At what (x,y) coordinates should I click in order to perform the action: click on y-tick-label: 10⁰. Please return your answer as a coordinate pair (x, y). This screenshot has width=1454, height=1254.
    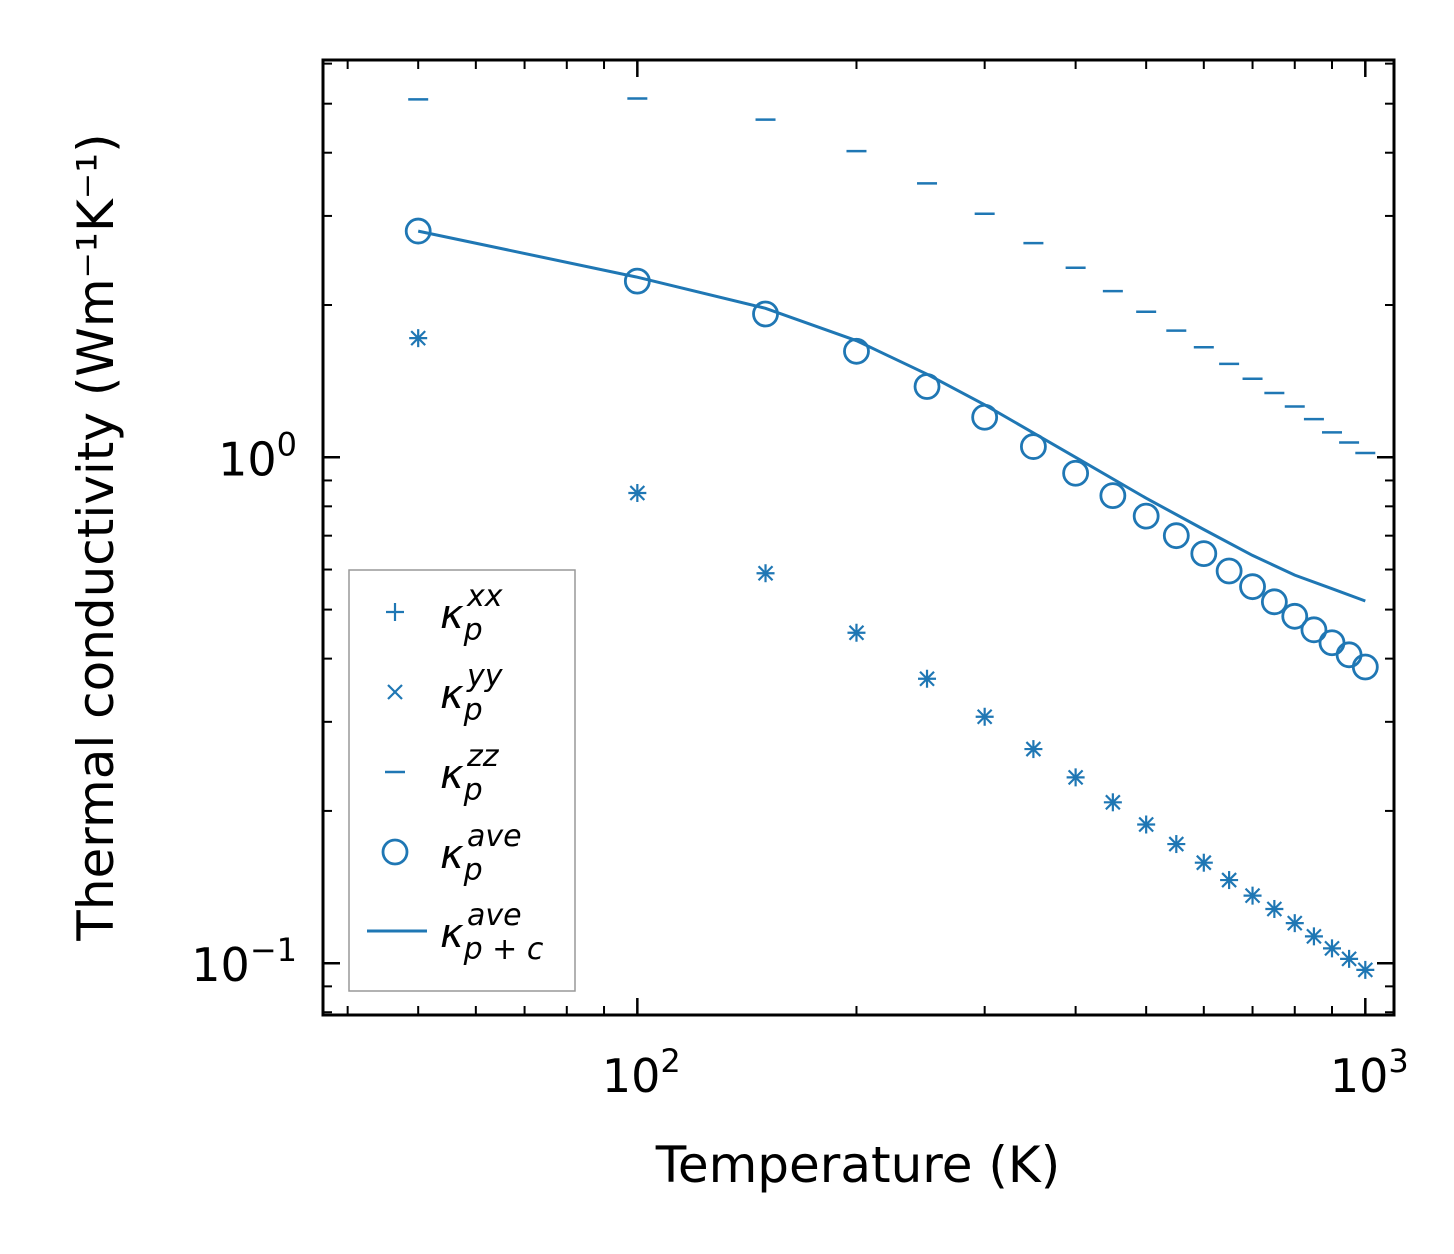
    Looking at the image, I should click on (257, 455).